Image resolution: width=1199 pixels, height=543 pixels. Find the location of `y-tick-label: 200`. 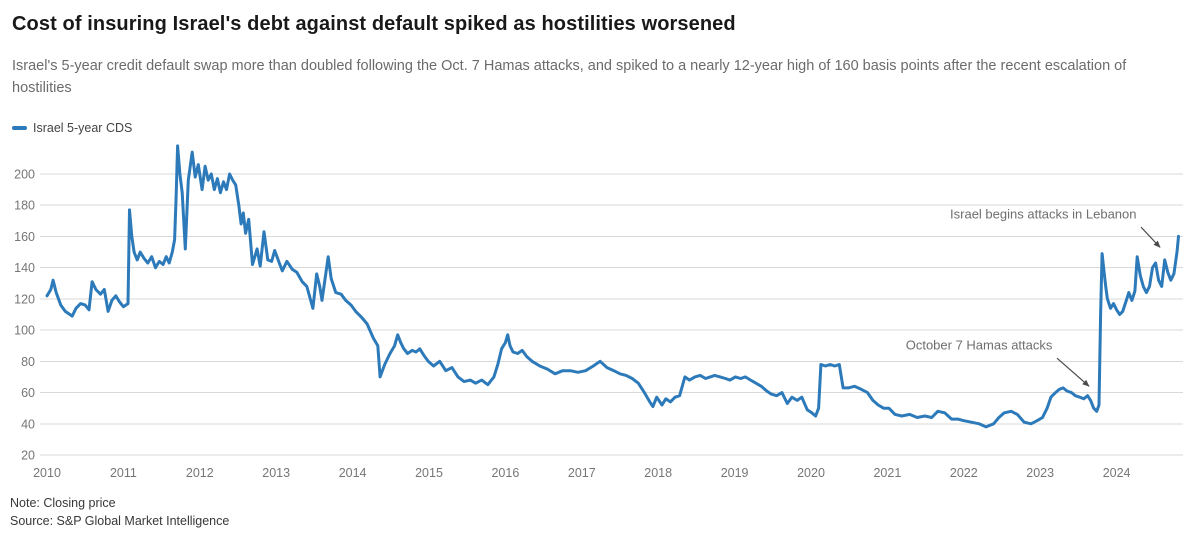

y-tick-label: 200 is located at coordinates (24, 175).